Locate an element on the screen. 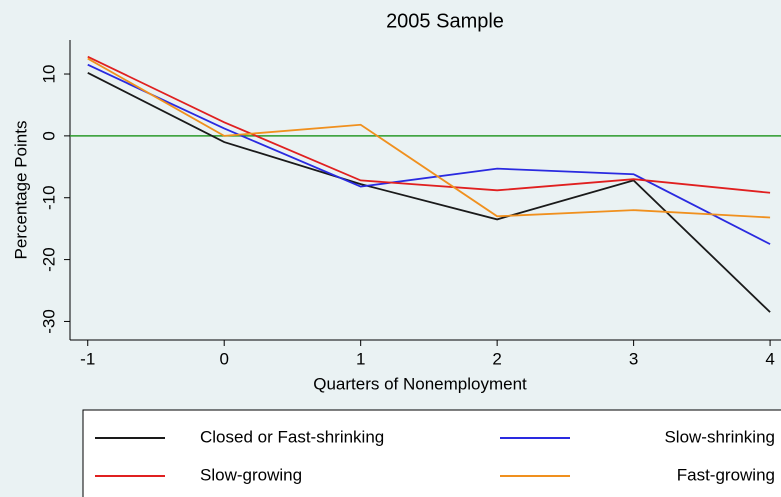 This screenshot has width=781, height=497. y-tick-label: -30 is located at coordinates (48, 321).